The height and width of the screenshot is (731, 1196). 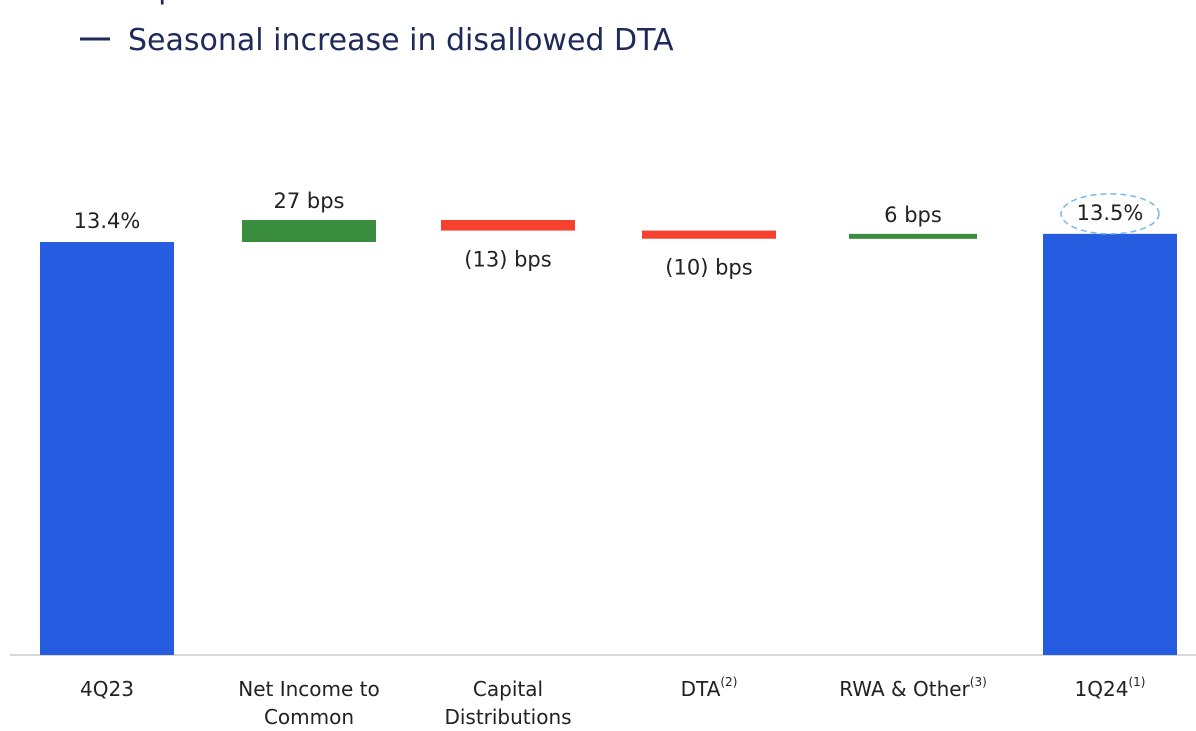 What do you see at coordinates (708, 268) in the screenshot?
I see `value-label: (10) bps` at bounding box center [708, 268].